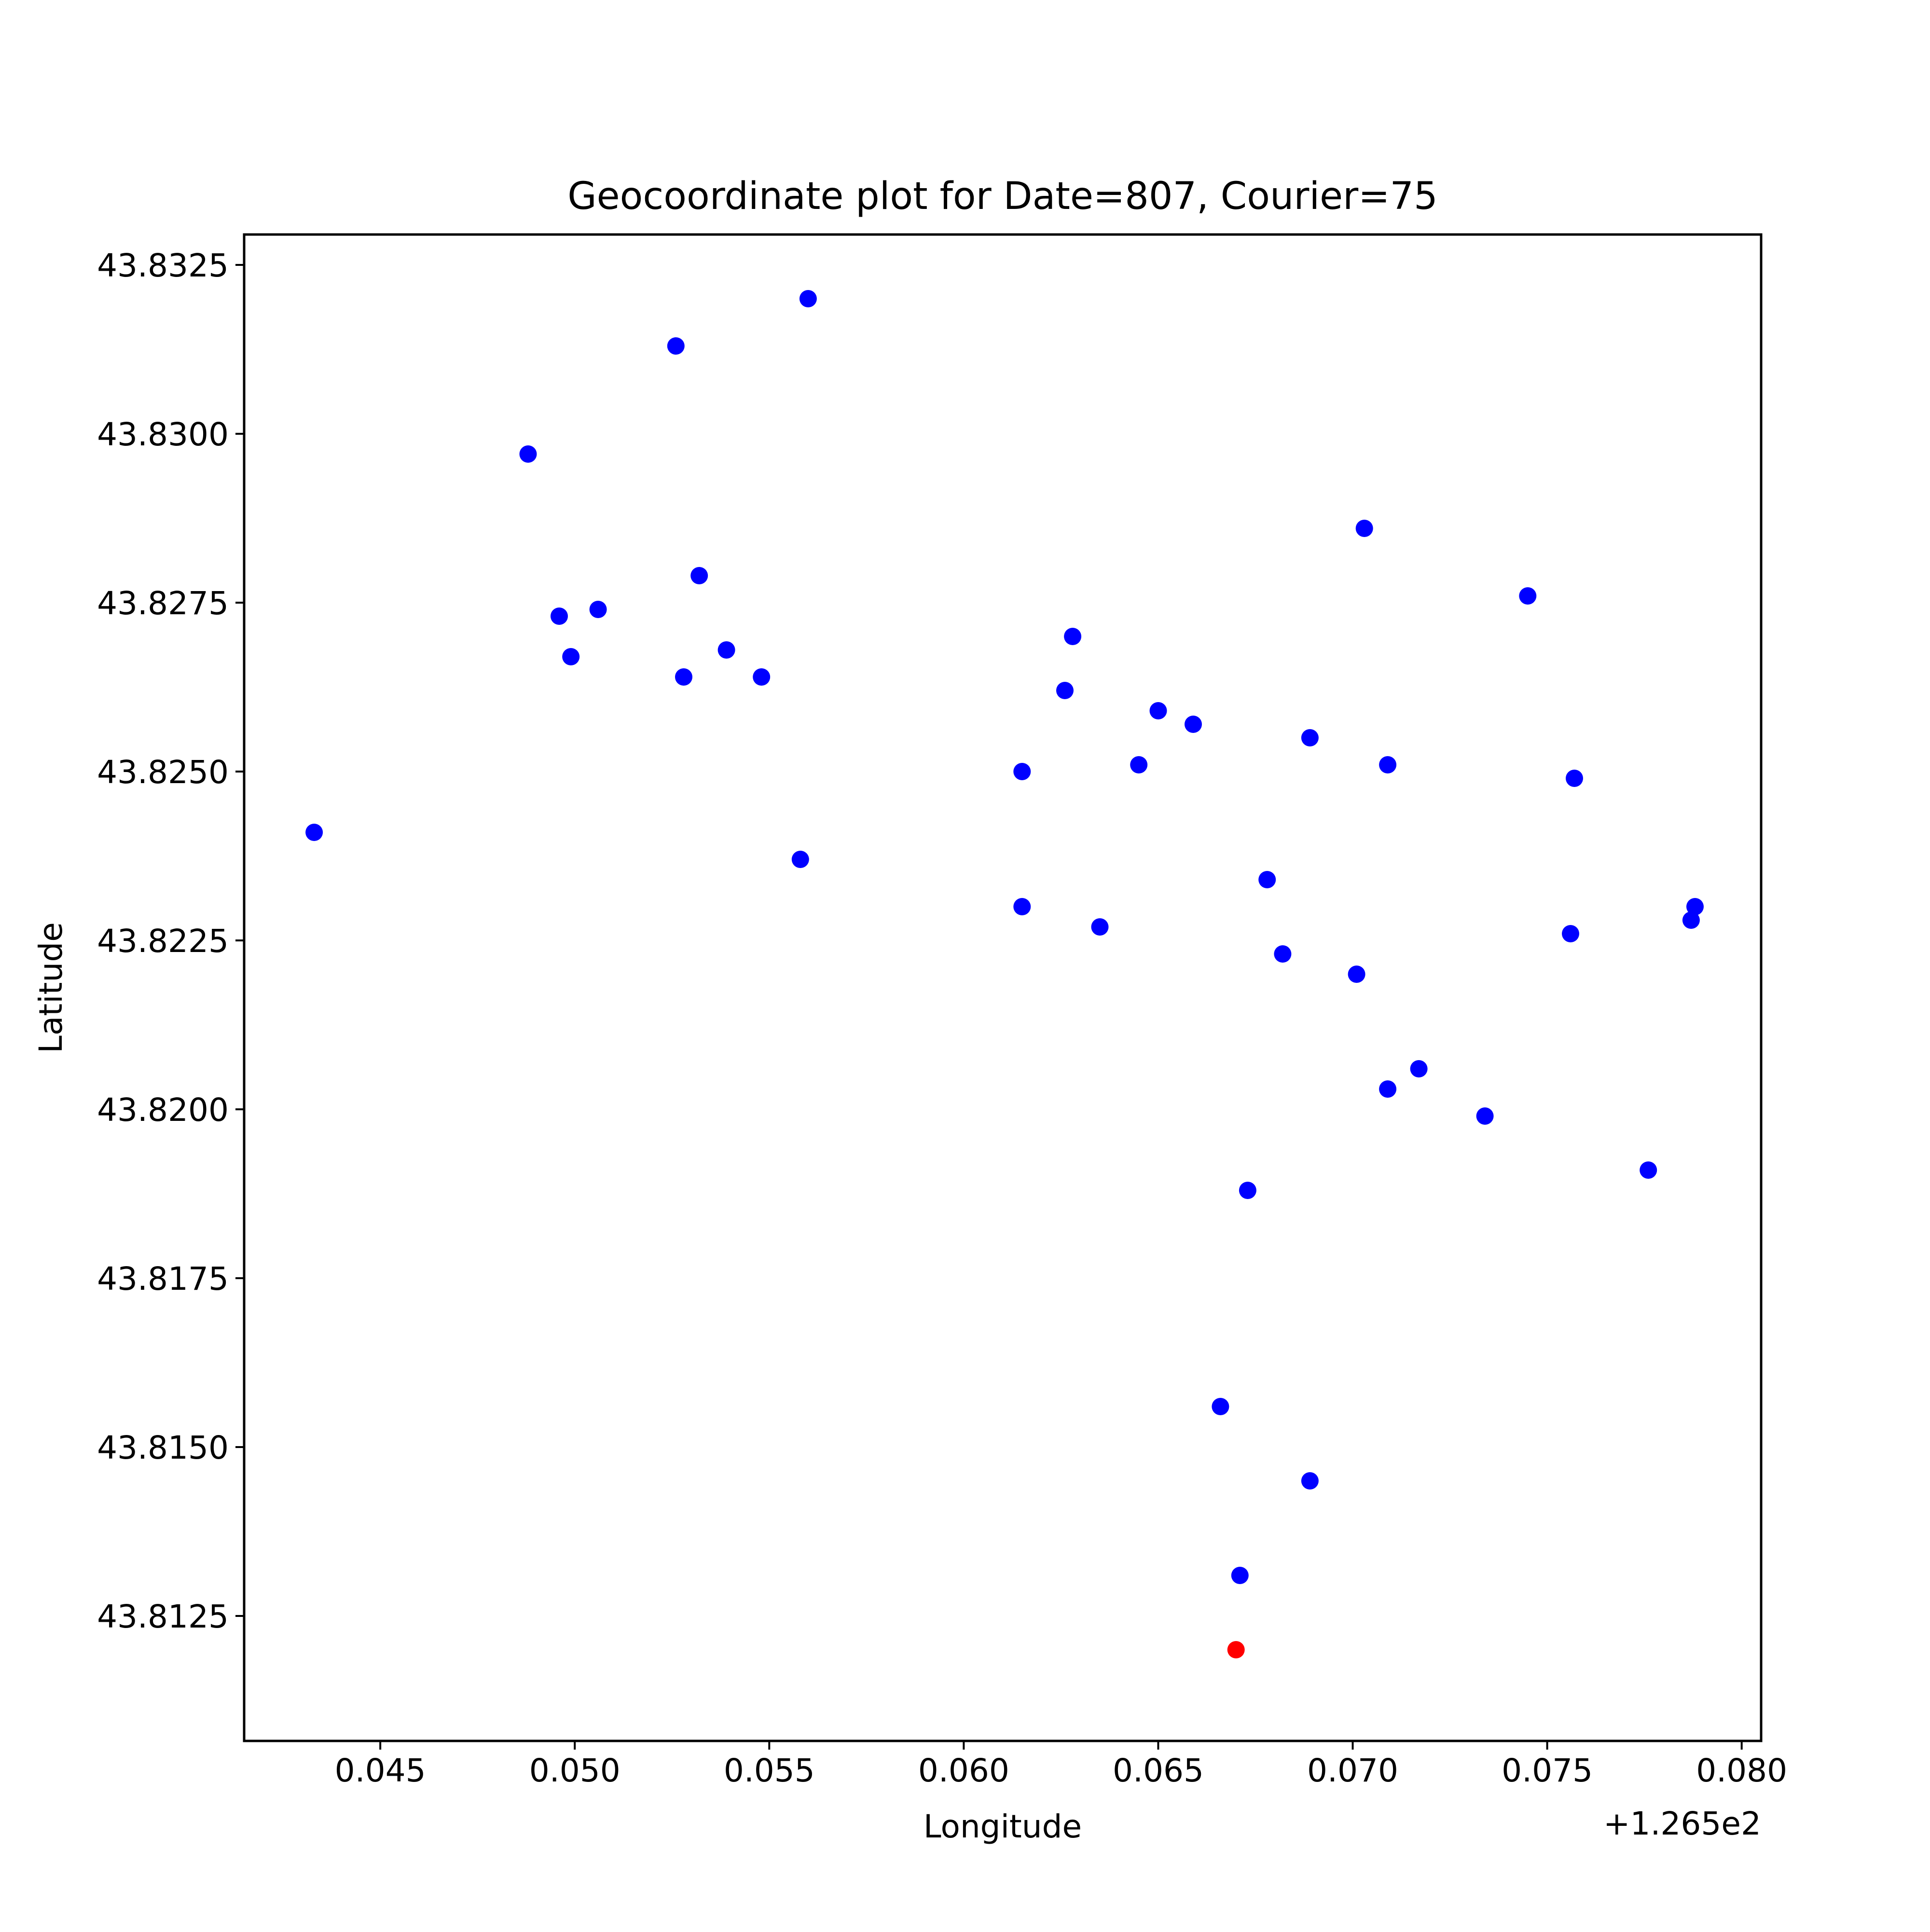 The image size is (1930, 1932). What do you see at coordinates (1682, 1823) in the screenshot?
I see `x-axis-offset-label: +1.265e2` at bounding box center [1682, 1823].